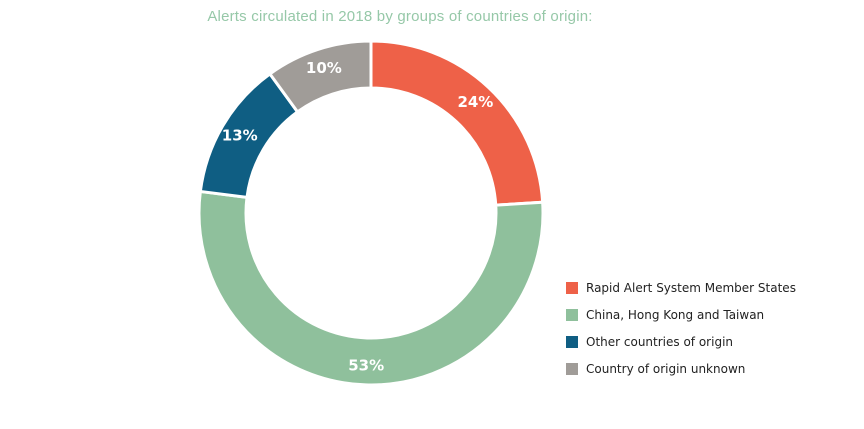 The height and width of the screenshot is (429, 864). Describe the element at coordinates (240, 135) in the screenshot. I see `slice-value-label-3: 13%` at that location.